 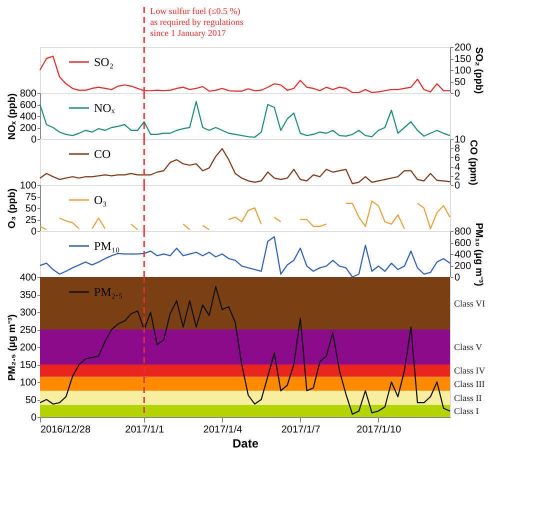 What do you see at coordinates (104, 62) in the screenshot?
I see `legend-label: SO₂` at bounding box center [104, 62].